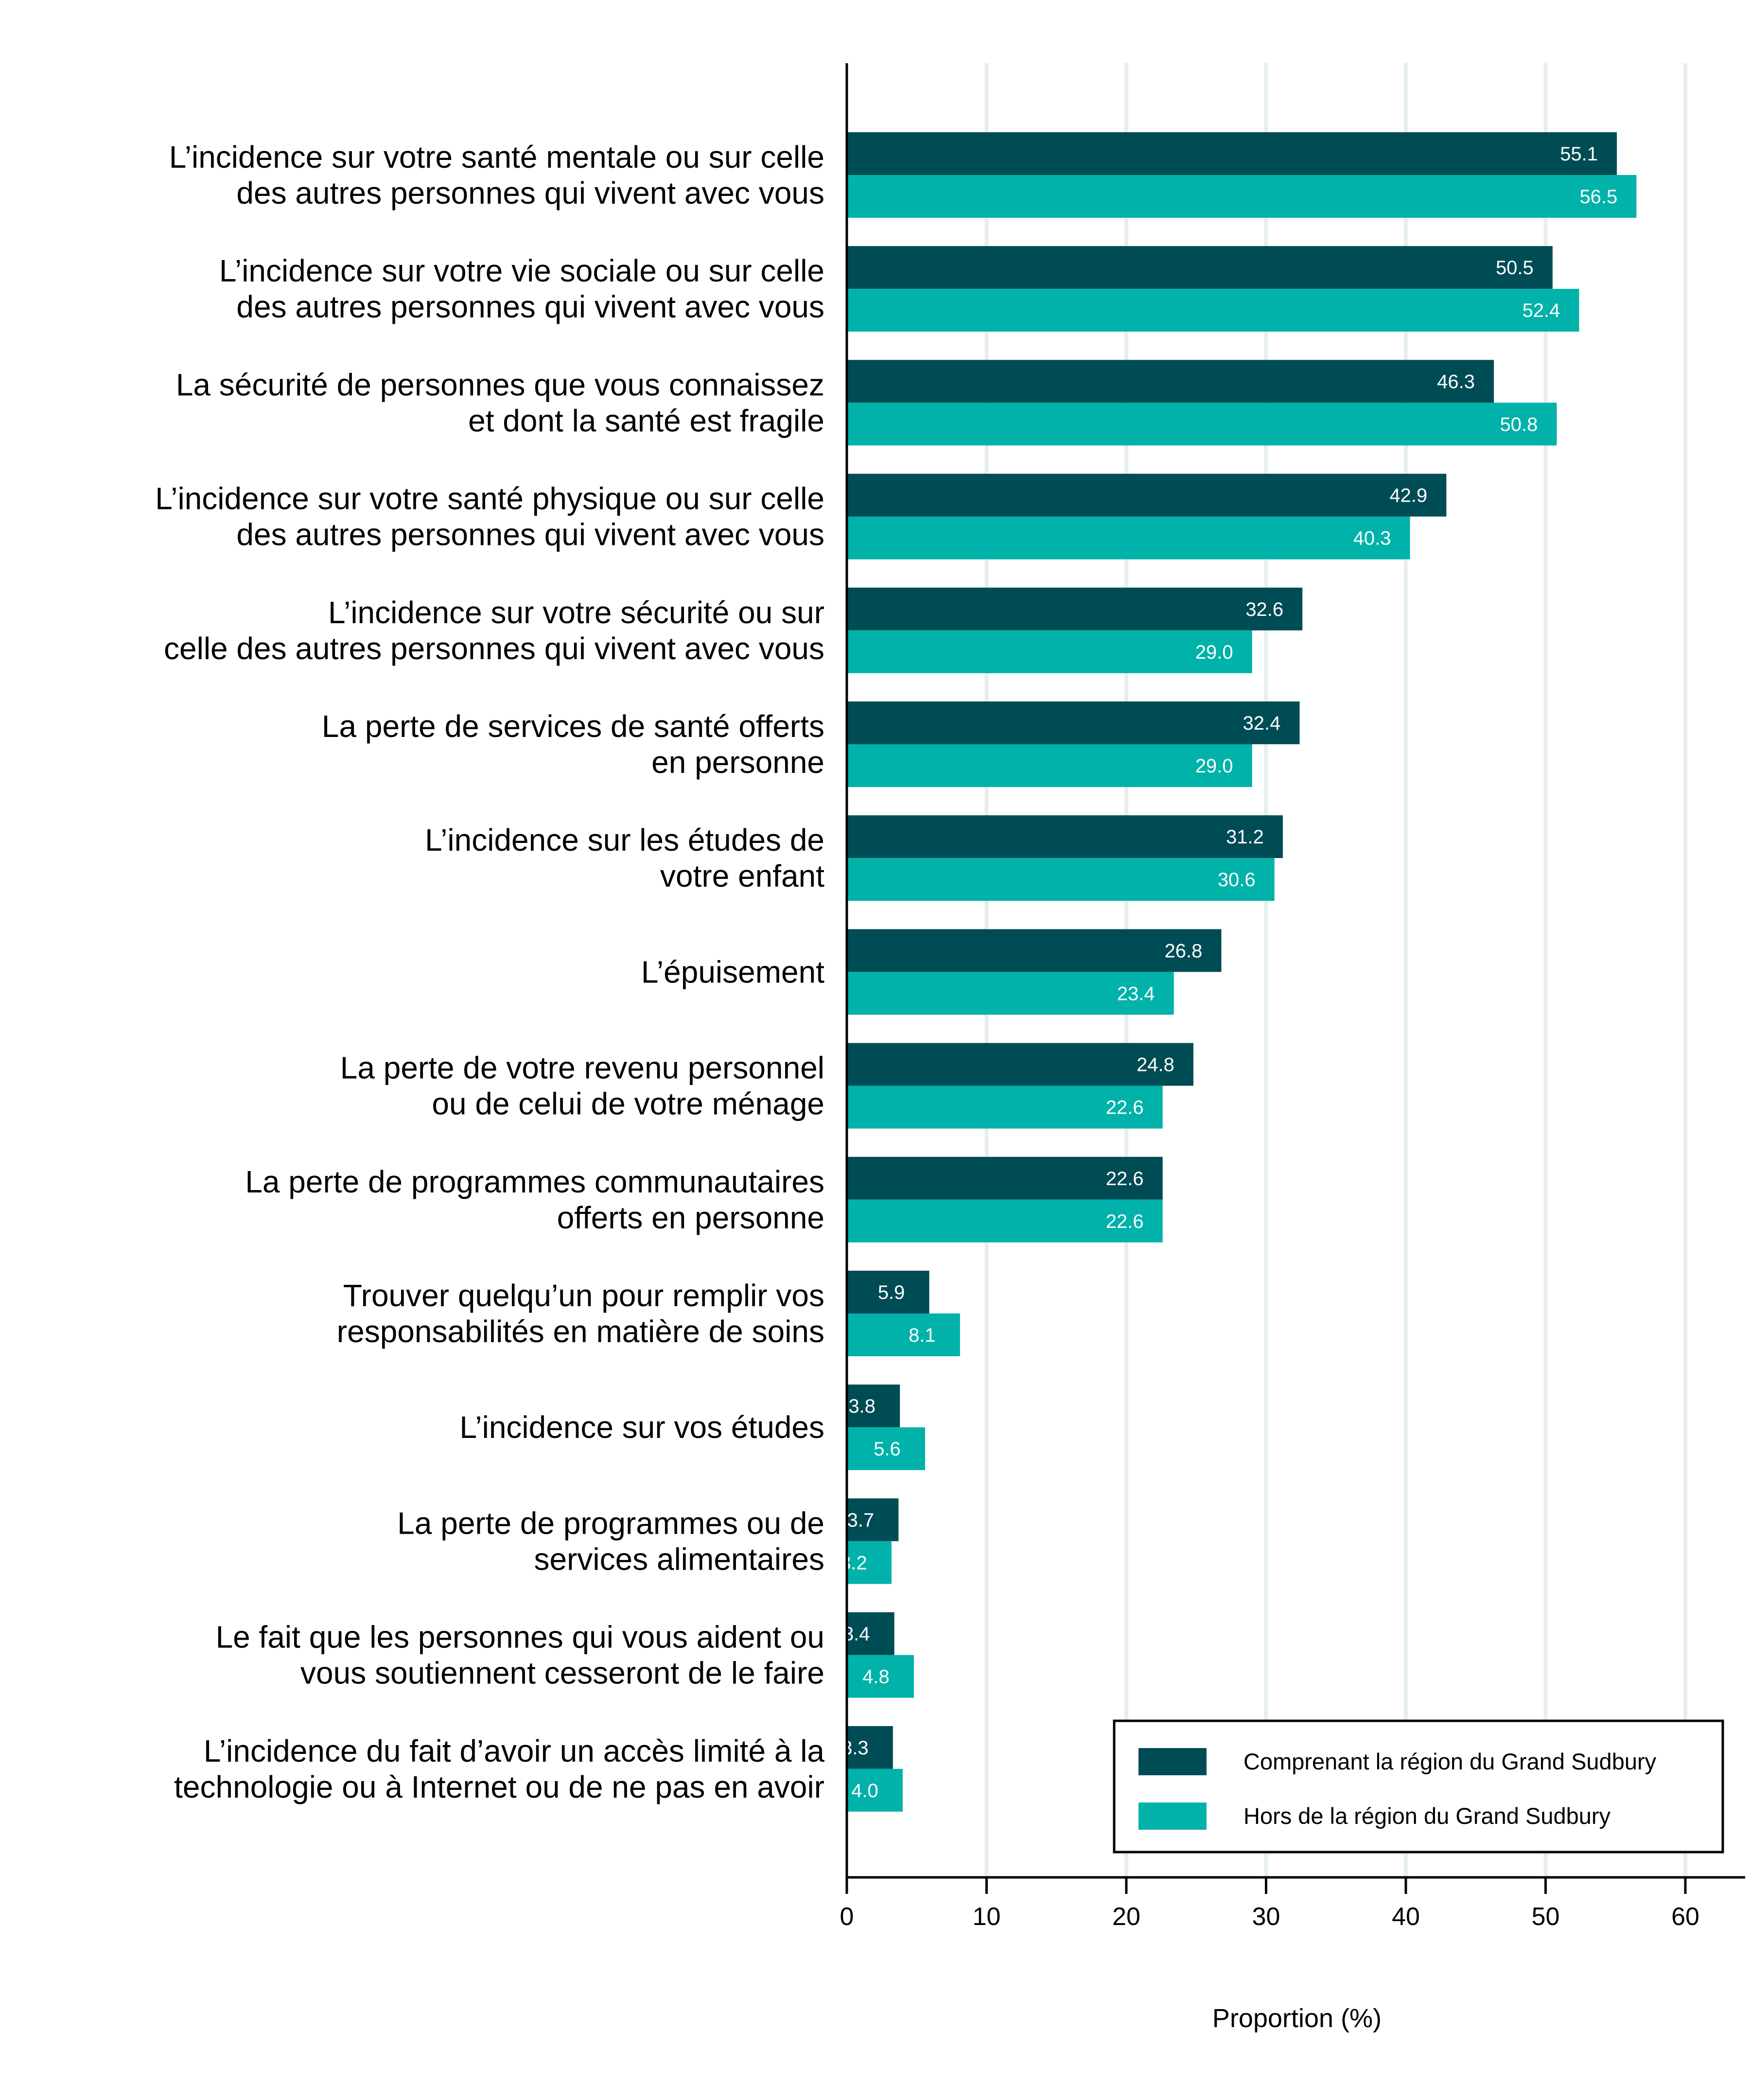 This screenshot has height=2100, width=1750. Describe the element at coordinates (1598, 197) in the screenshot. I see `data-label-0-series-1: 56.5` at that location.